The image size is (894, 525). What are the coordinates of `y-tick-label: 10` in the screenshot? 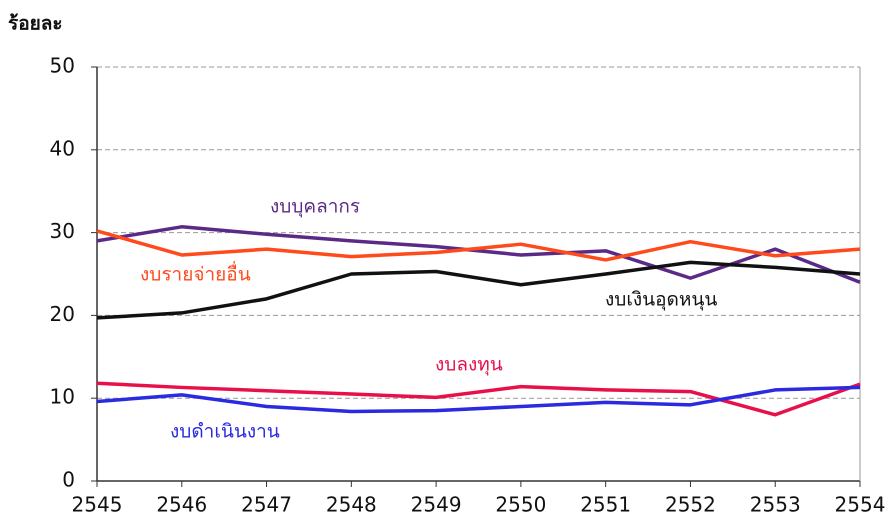 It's located at (62, 397).